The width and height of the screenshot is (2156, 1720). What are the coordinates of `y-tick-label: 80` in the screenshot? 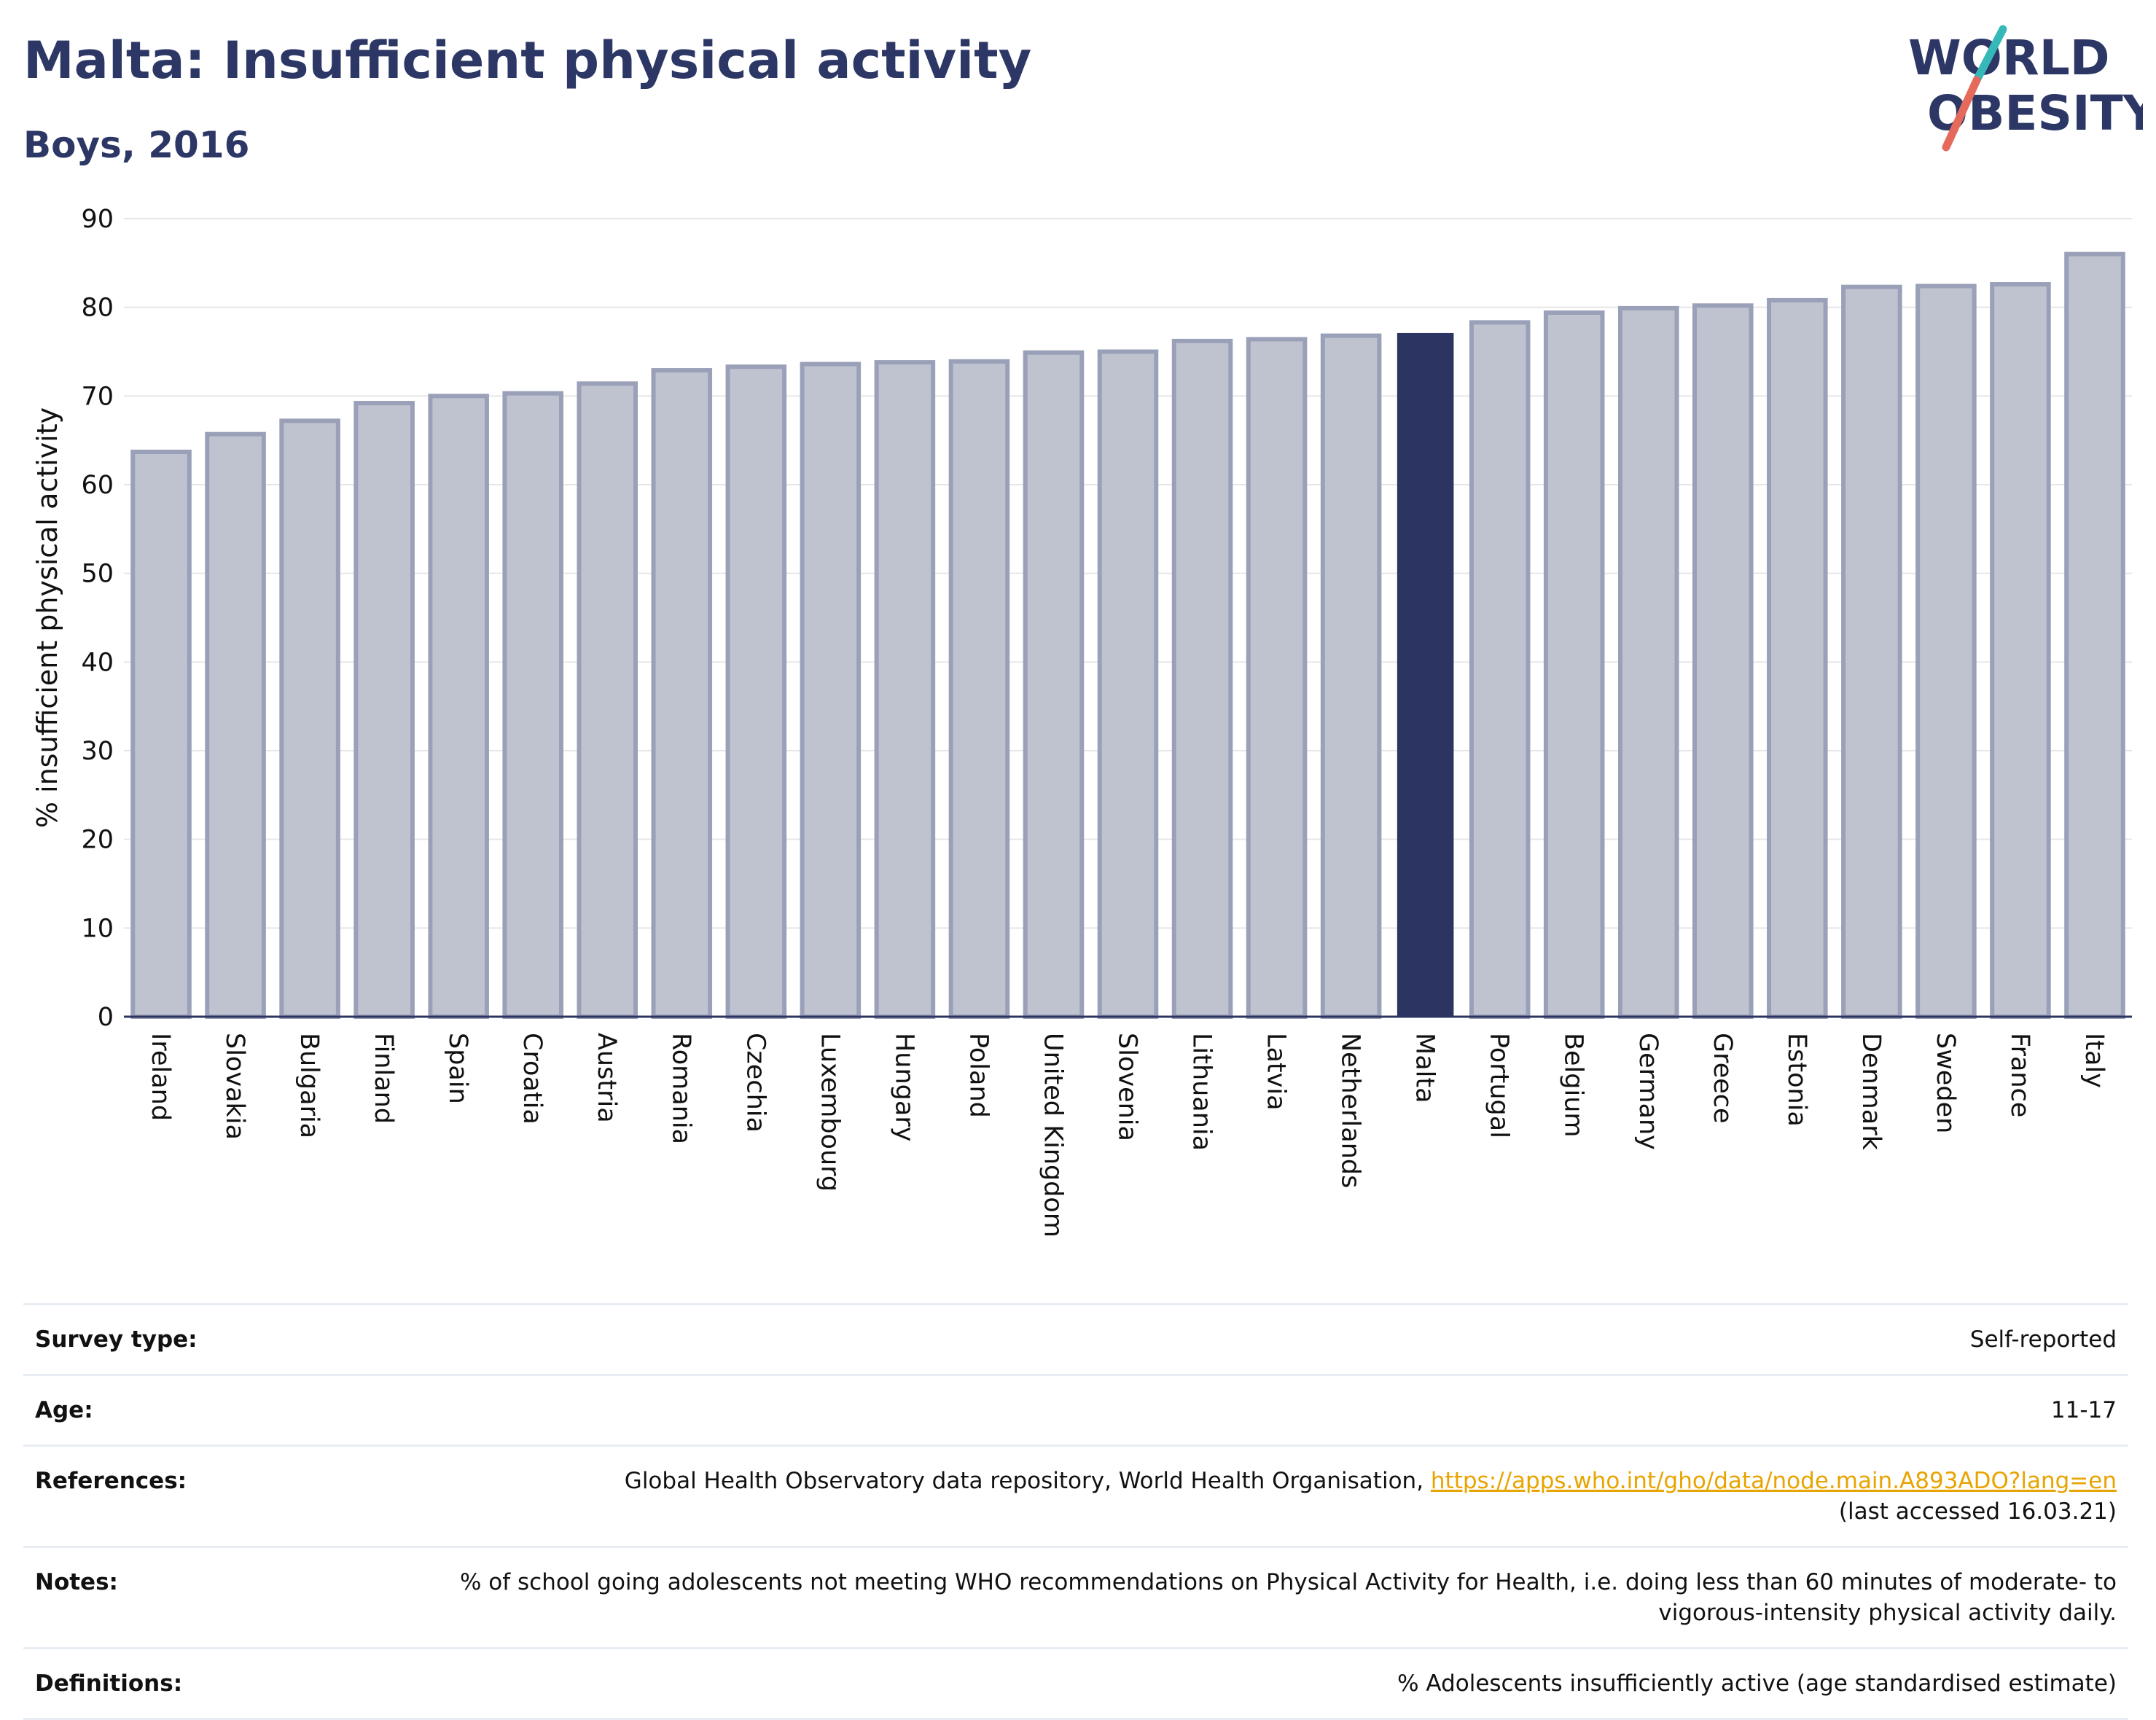 It's located at (98, 308).